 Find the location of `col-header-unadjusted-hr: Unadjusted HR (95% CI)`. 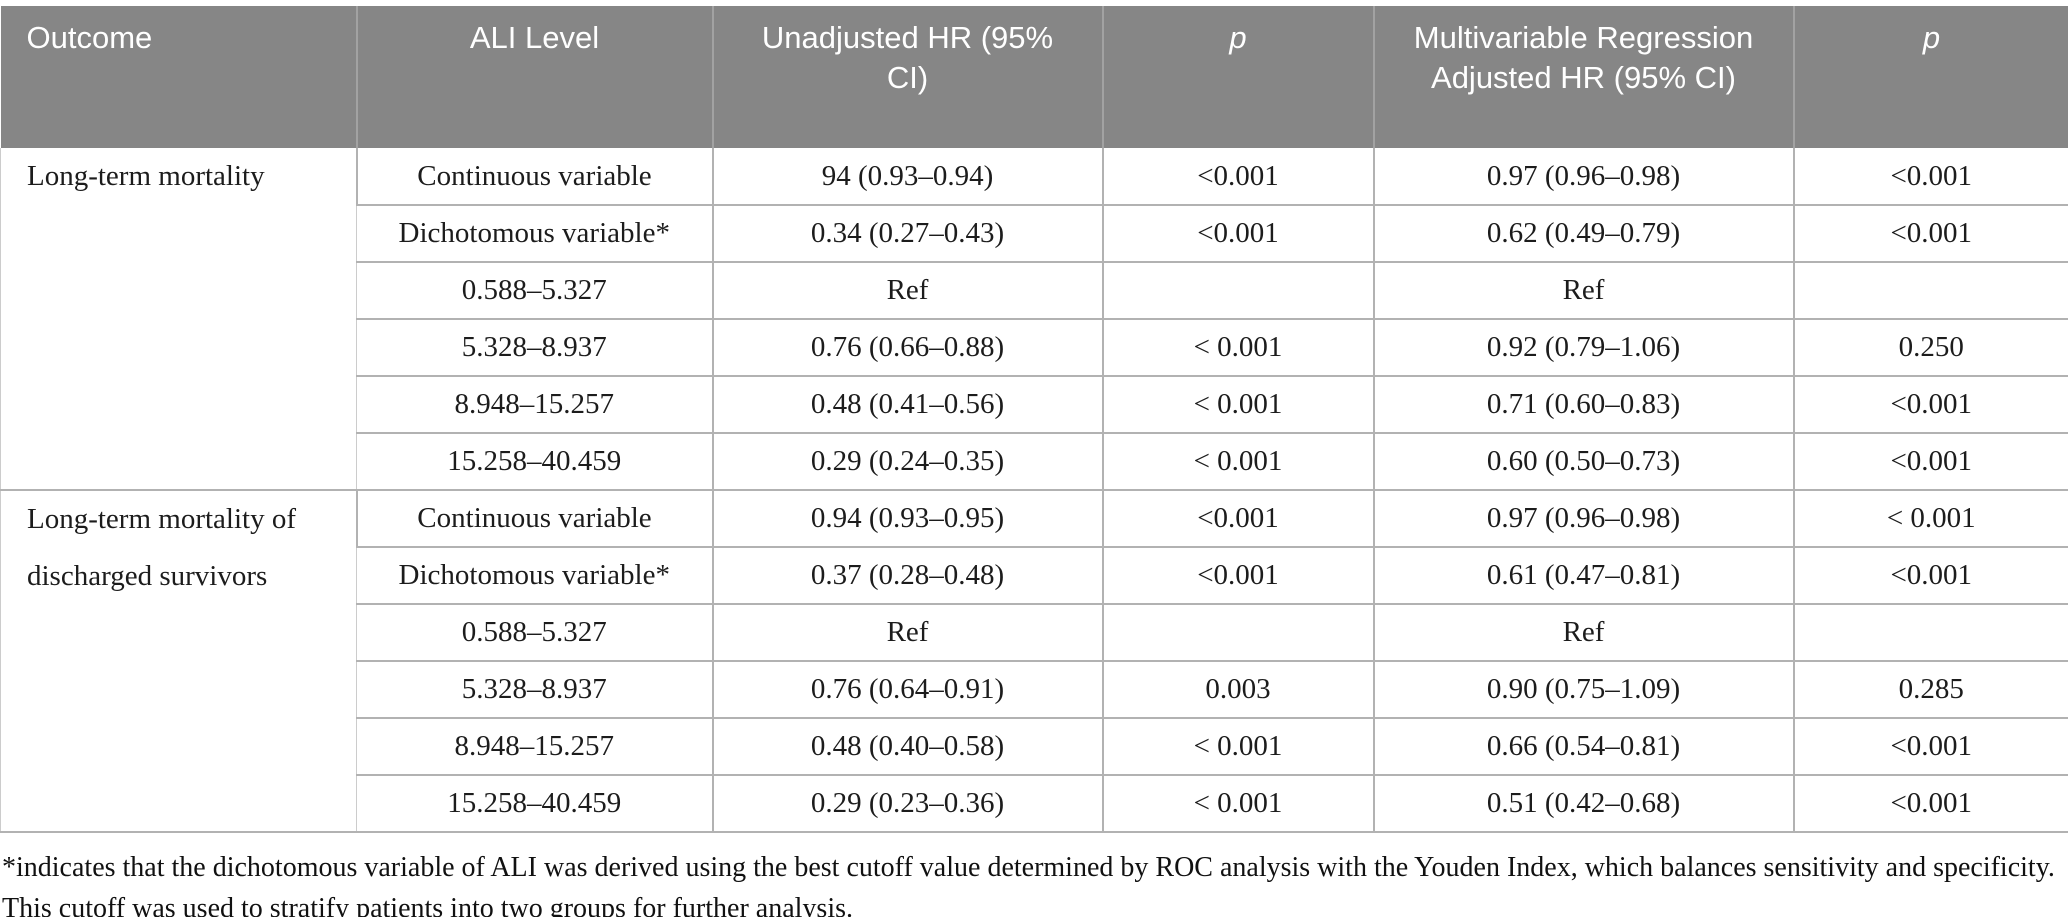

col-header-unadjusted-hr: Unadjusted HR (95% CI) is located at coordinates (907, 77).